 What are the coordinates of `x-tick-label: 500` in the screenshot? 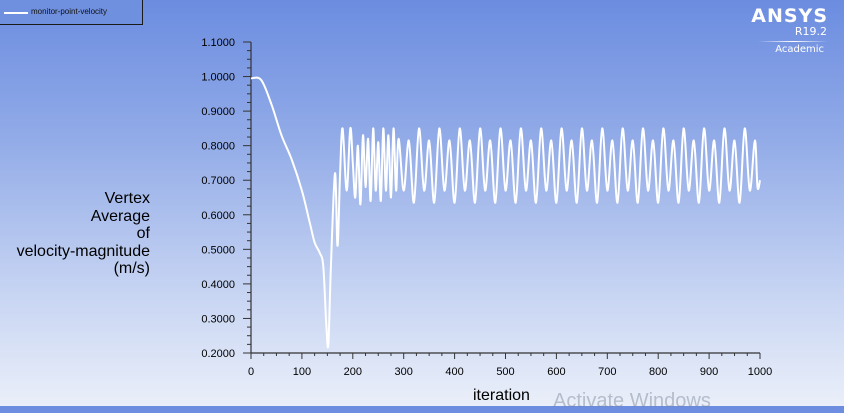 It's located at (505, 372).